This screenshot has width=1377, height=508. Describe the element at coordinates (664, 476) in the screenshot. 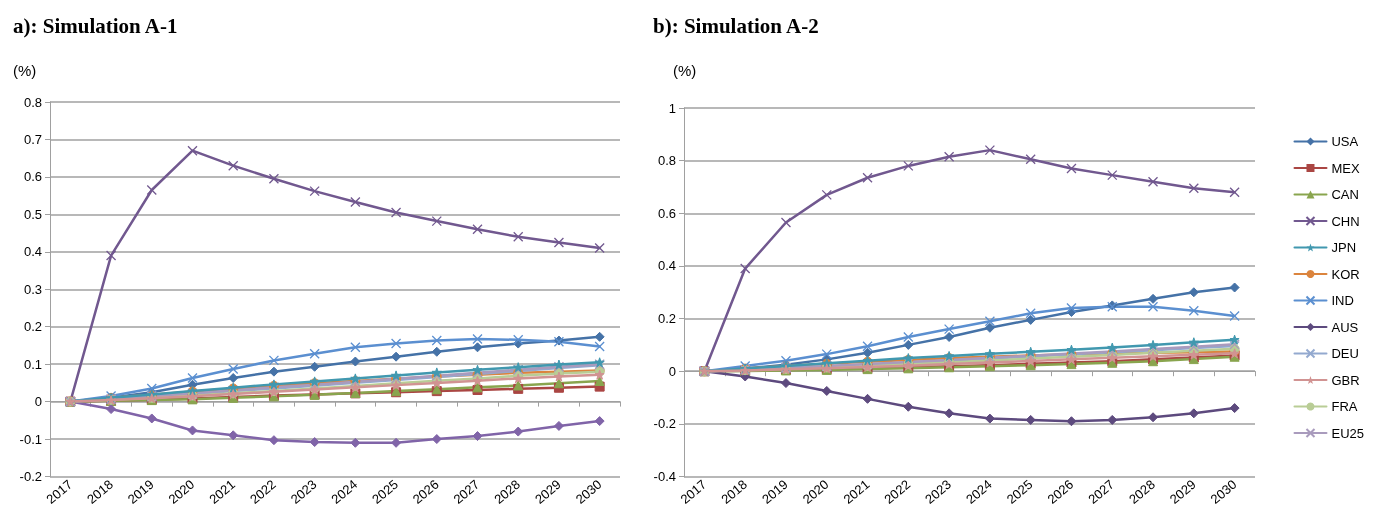

I see `y-tick-label: -0.4` at that location.